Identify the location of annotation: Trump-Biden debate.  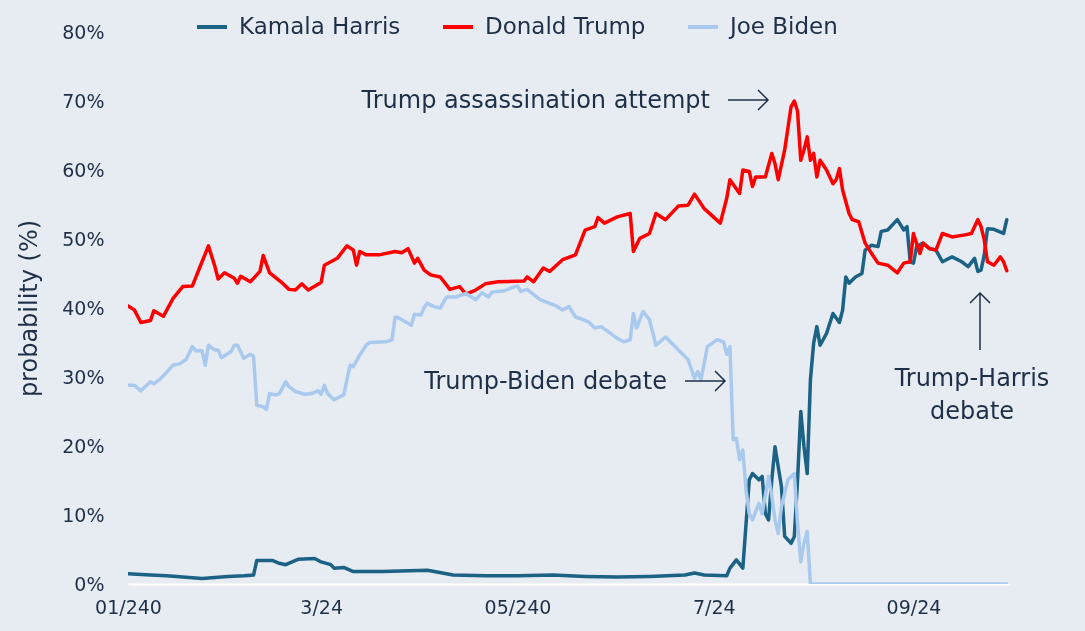
(545, 381).